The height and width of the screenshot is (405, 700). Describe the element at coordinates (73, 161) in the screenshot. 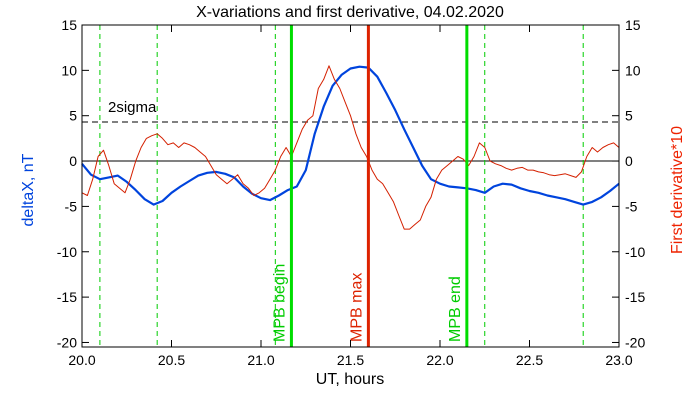

I see `y-left-tick-label: 0` at that location.